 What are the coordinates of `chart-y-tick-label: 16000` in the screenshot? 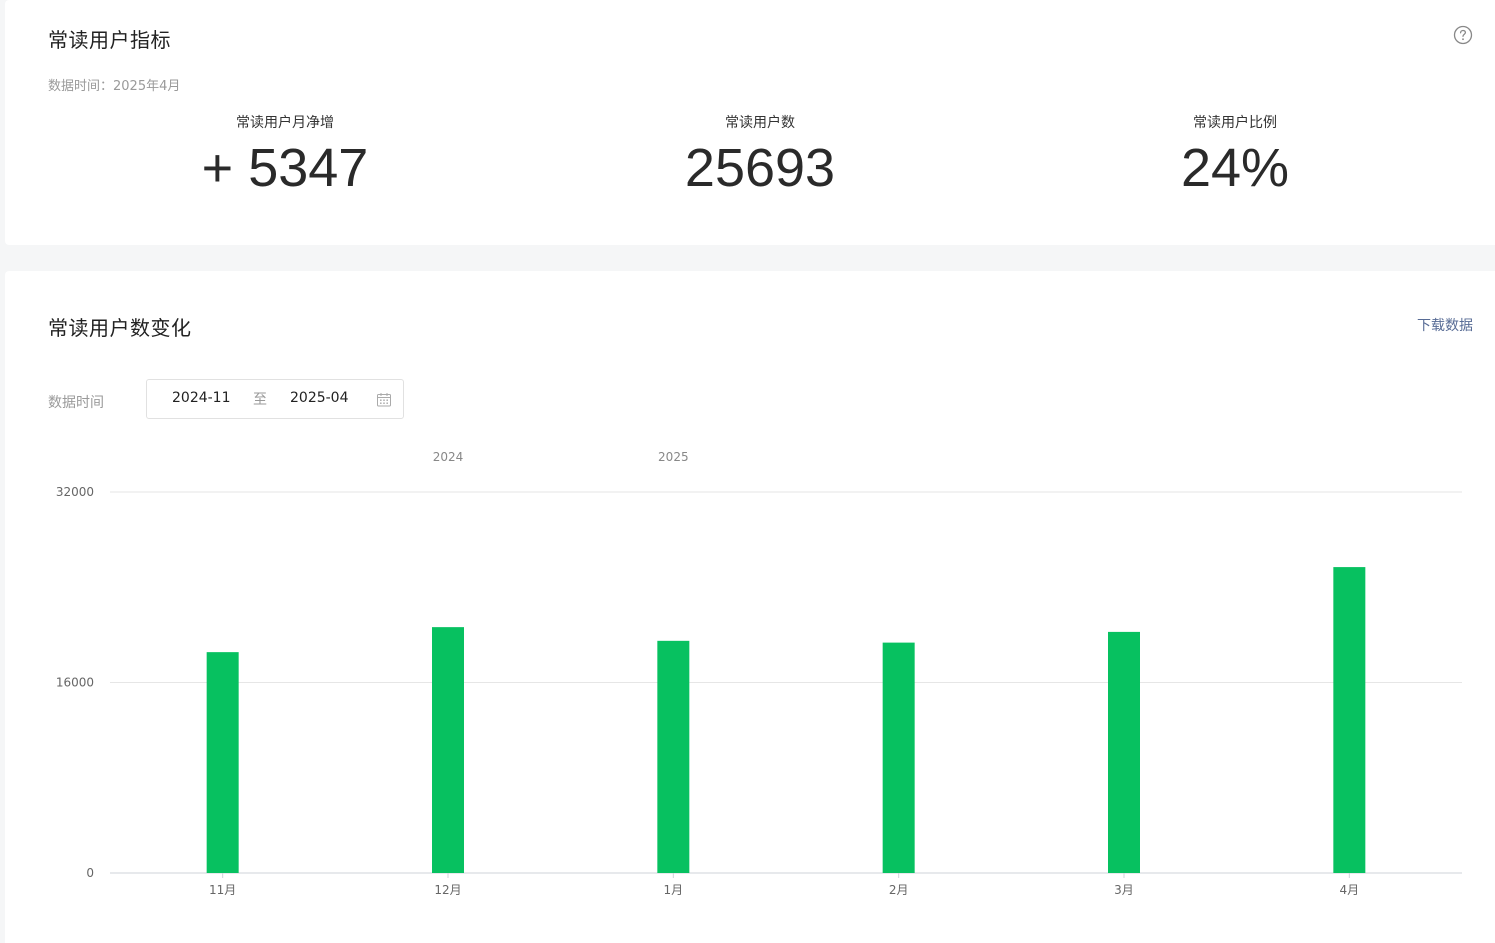 It's located at (75, 683).